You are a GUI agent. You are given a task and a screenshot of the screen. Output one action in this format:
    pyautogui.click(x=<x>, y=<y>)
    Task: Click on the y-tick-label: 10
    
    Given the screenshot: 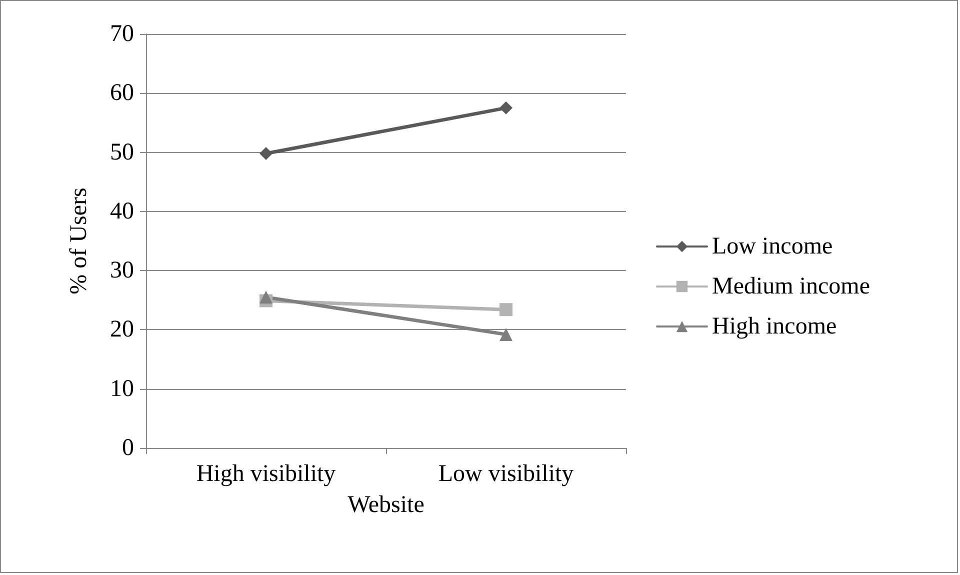 What is the action you would take?
    pyautogui.click(x=122, y=389)
    